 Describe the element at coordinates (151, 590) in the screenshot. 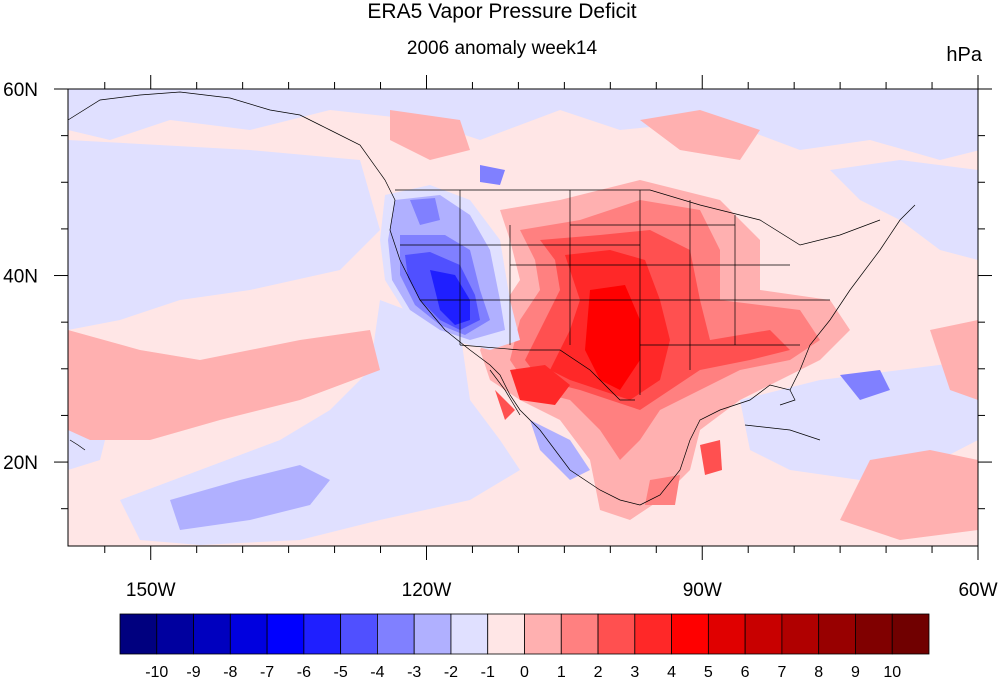

I see `lon-tick-label: 150W` at that location.